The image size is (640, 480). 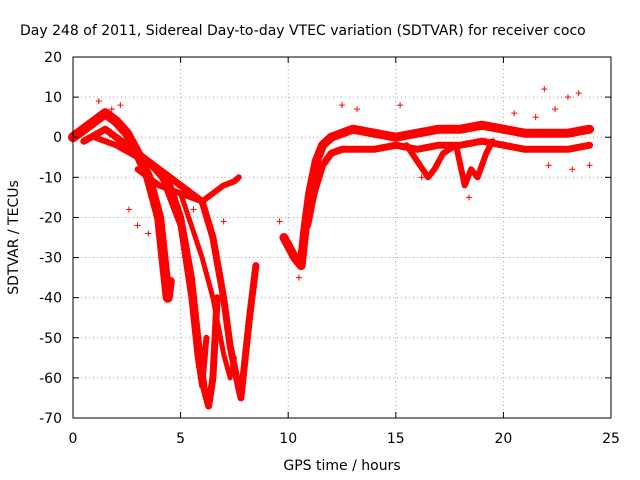 I want to click on series-band-trace-a, so click(x=121, y=205).